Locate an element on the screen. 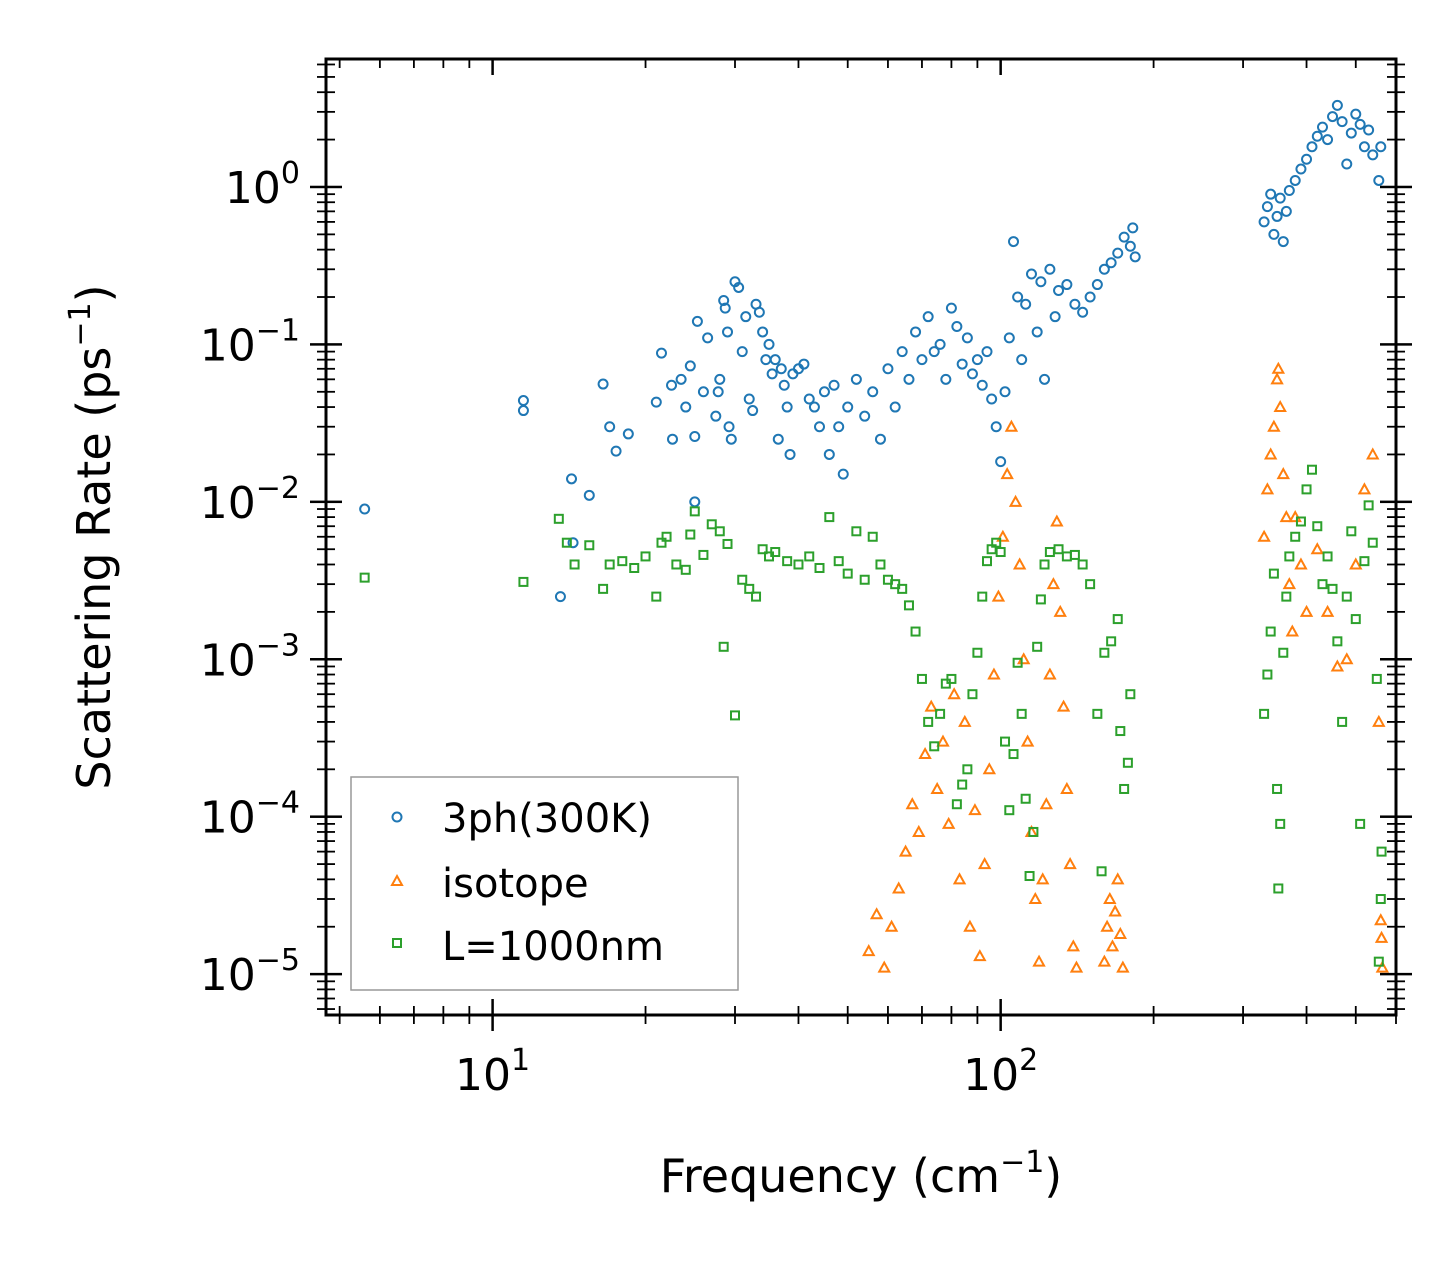  x-tick-label-exp: 2 is located at coordinates (1028, 1060).